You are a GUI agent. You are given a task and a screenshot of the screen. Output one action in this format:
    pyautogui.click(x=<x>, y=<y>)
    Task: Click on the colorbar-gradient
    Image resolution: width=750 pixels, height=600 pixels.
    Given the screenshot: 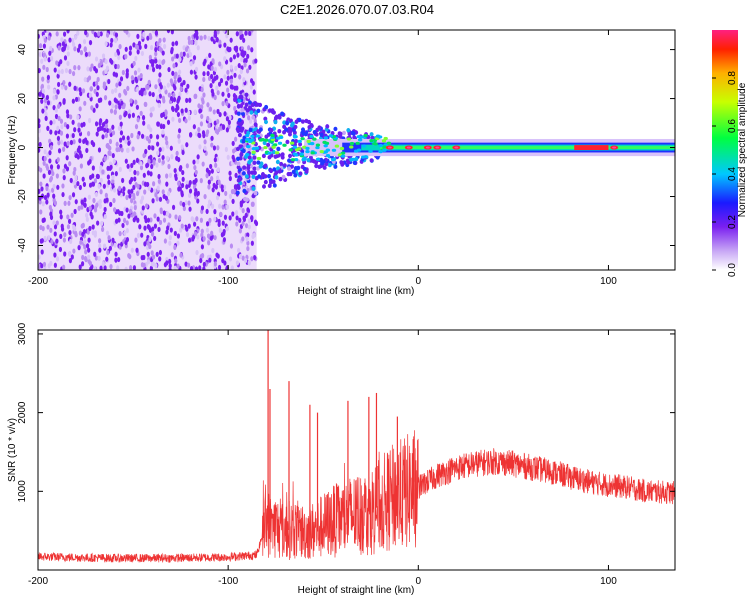 What is the action you would take?
    pyautogui.click(x=725, y=150)
    